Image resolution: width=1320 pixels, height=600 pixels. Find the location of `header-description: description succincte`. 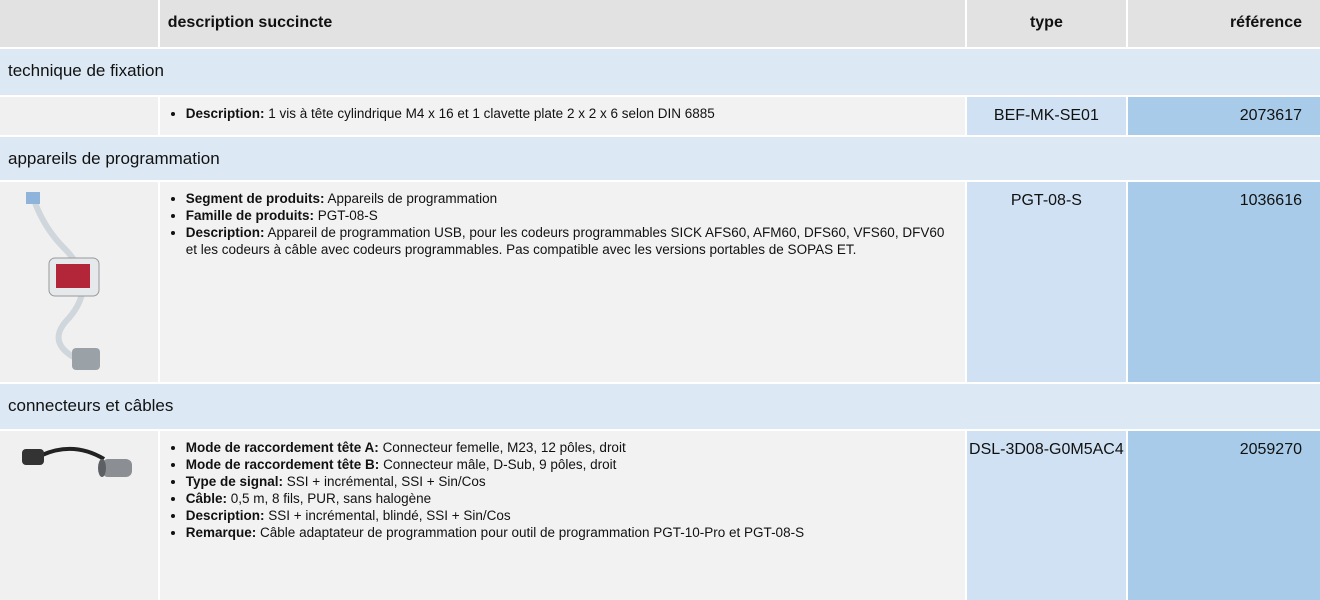

header-description: description succincte is located at coordinates (562, 23).